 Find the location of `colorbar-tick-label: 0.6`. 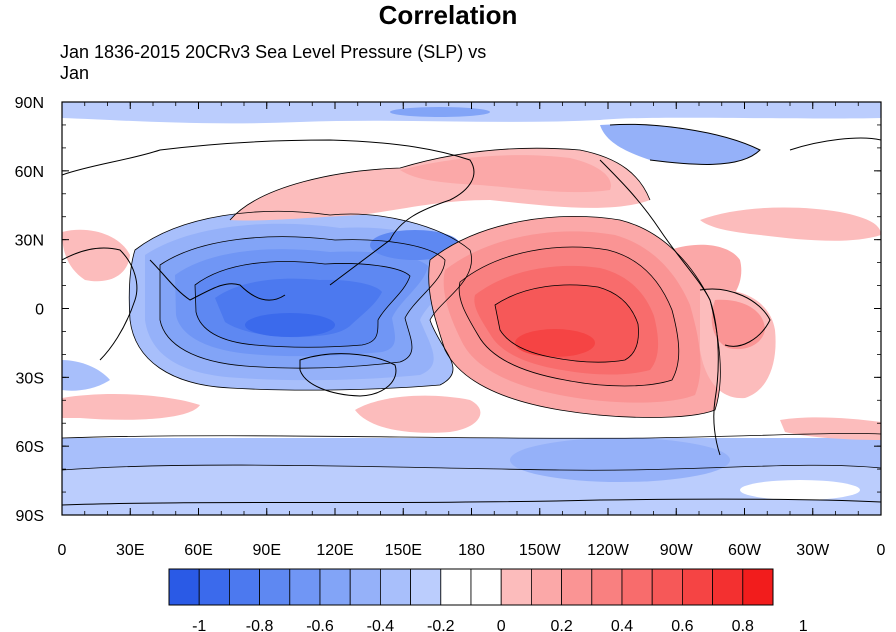

colorbar-tick-label: 0.6 is located at coordinates (682, 625).